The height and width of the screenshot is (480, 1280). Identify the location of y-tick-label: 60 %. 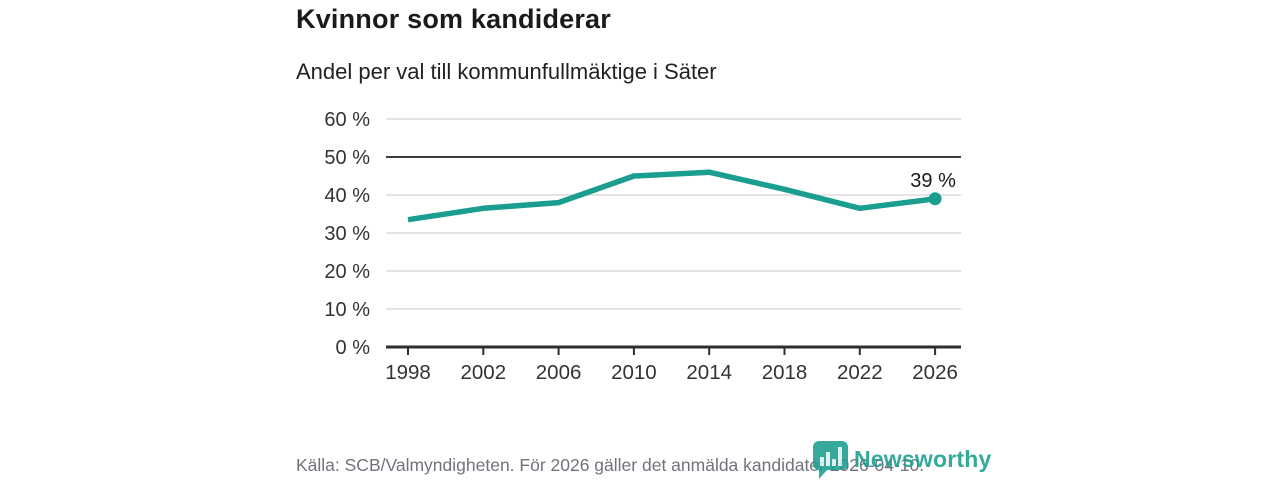
(347, 120).